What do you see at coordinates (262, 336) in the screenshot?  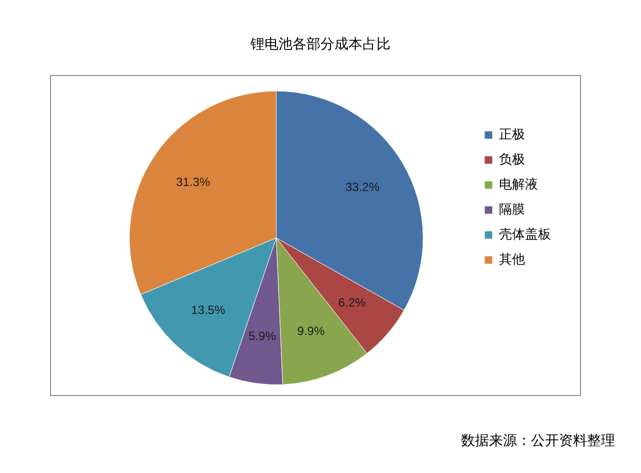 I see `data-label: 5.9%` at bounding box center [262, 336].